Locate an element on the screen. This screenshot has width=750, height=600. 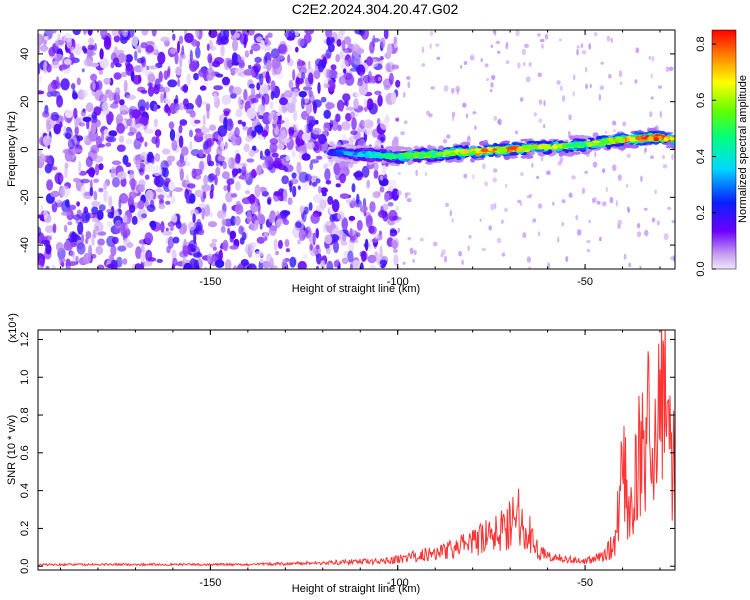
chart-title: C2E2.2024.304.20.47.G02 is located at coordinates (375, 9).